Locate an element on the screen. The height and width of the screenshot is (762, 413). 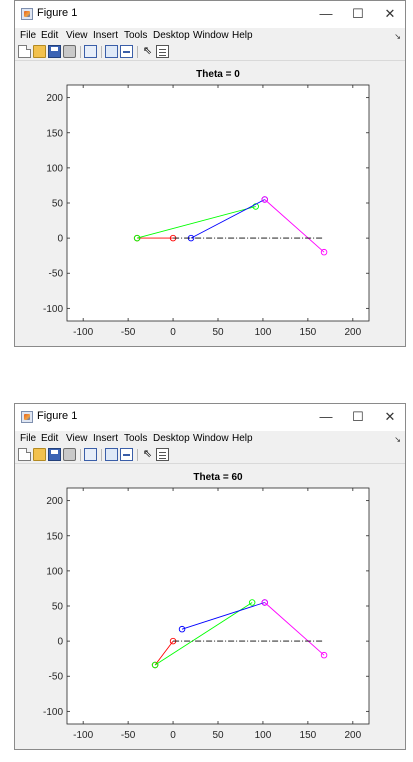
x-tick-label: -100 is located at coordinates (83, 735).